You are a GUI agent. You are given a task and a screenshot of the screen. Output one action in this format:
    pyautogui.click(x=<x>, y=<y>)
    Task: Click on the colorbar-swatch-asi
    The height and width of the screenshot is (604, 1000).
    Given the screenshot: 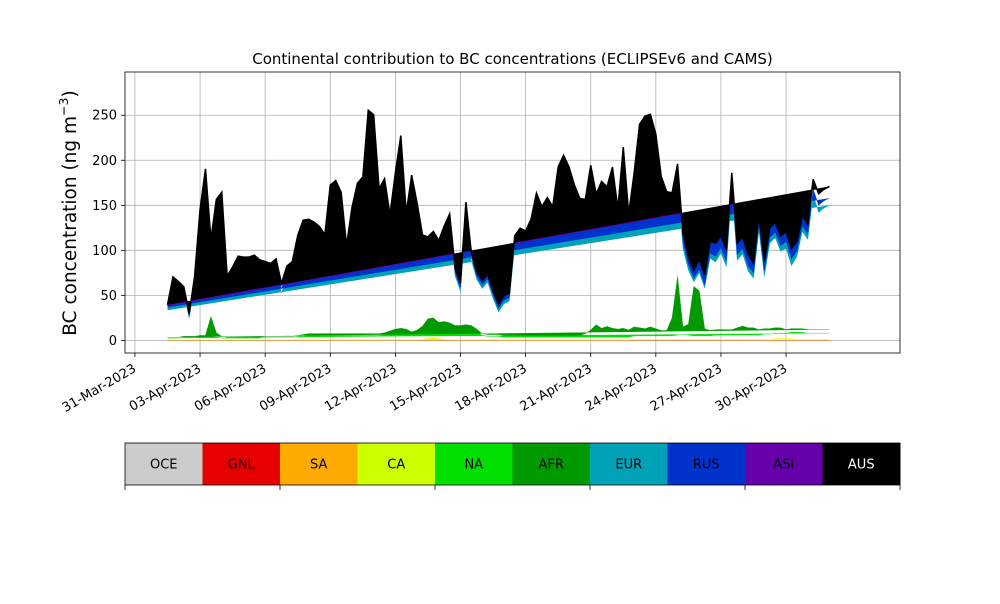 What is the action you would take?
    pyautogui.click(x=784, y=464)
    